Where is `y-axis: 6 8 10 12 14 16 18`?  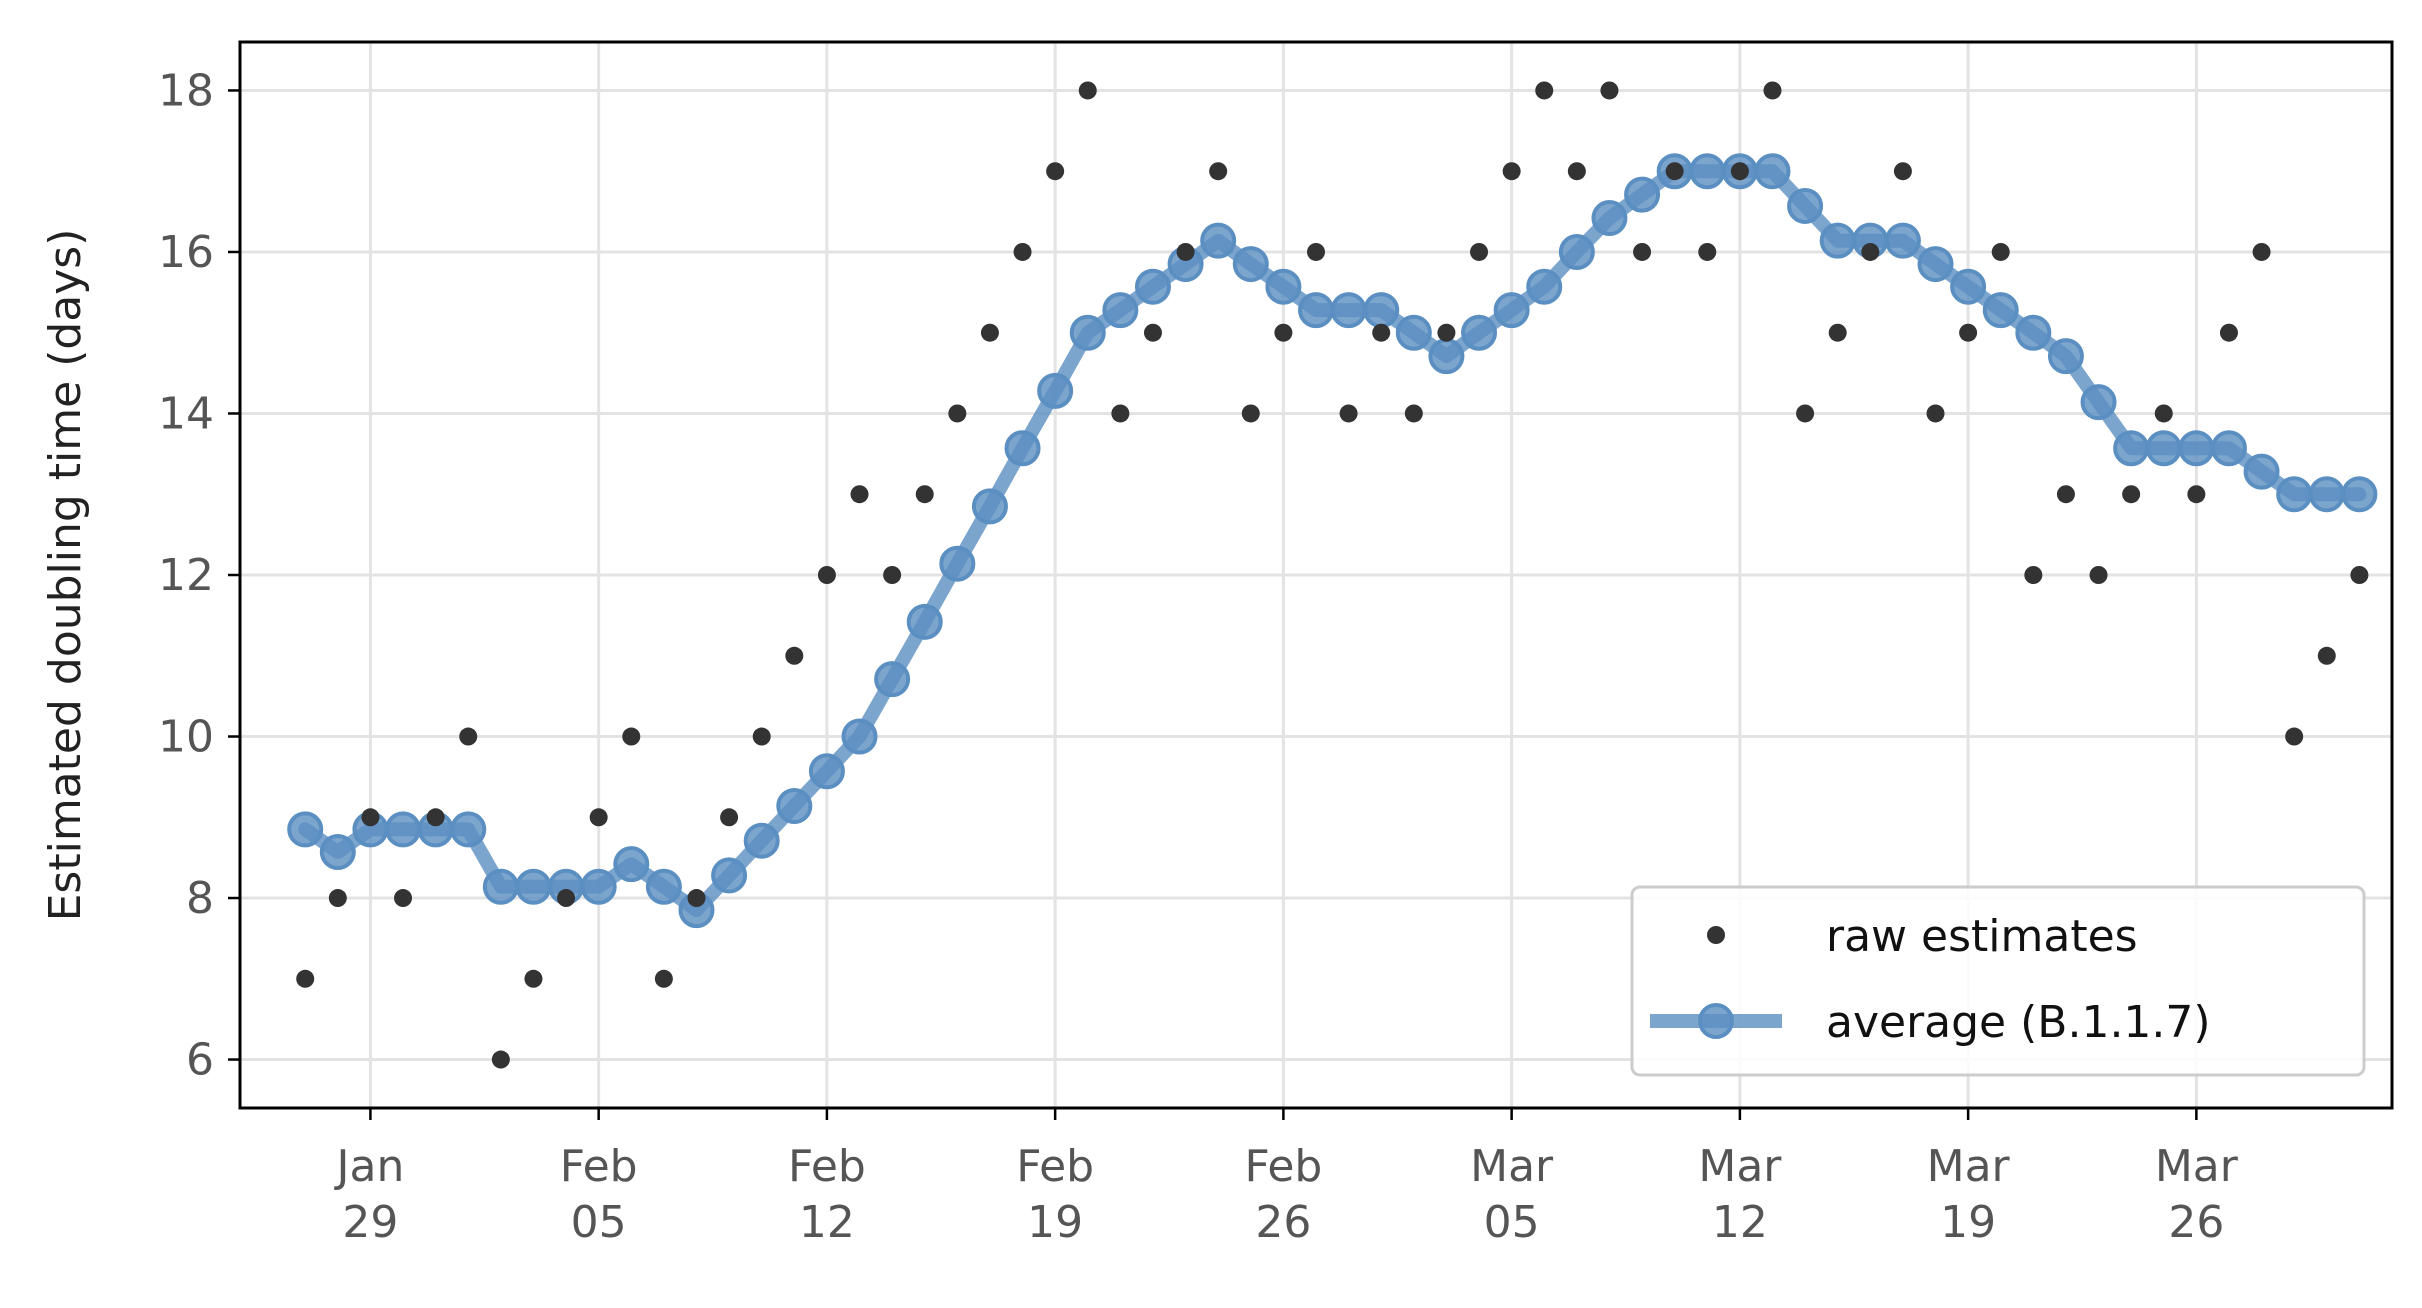
y-axis: 6 8 10 12 14 16 18 is located at coordinates (199, 575).